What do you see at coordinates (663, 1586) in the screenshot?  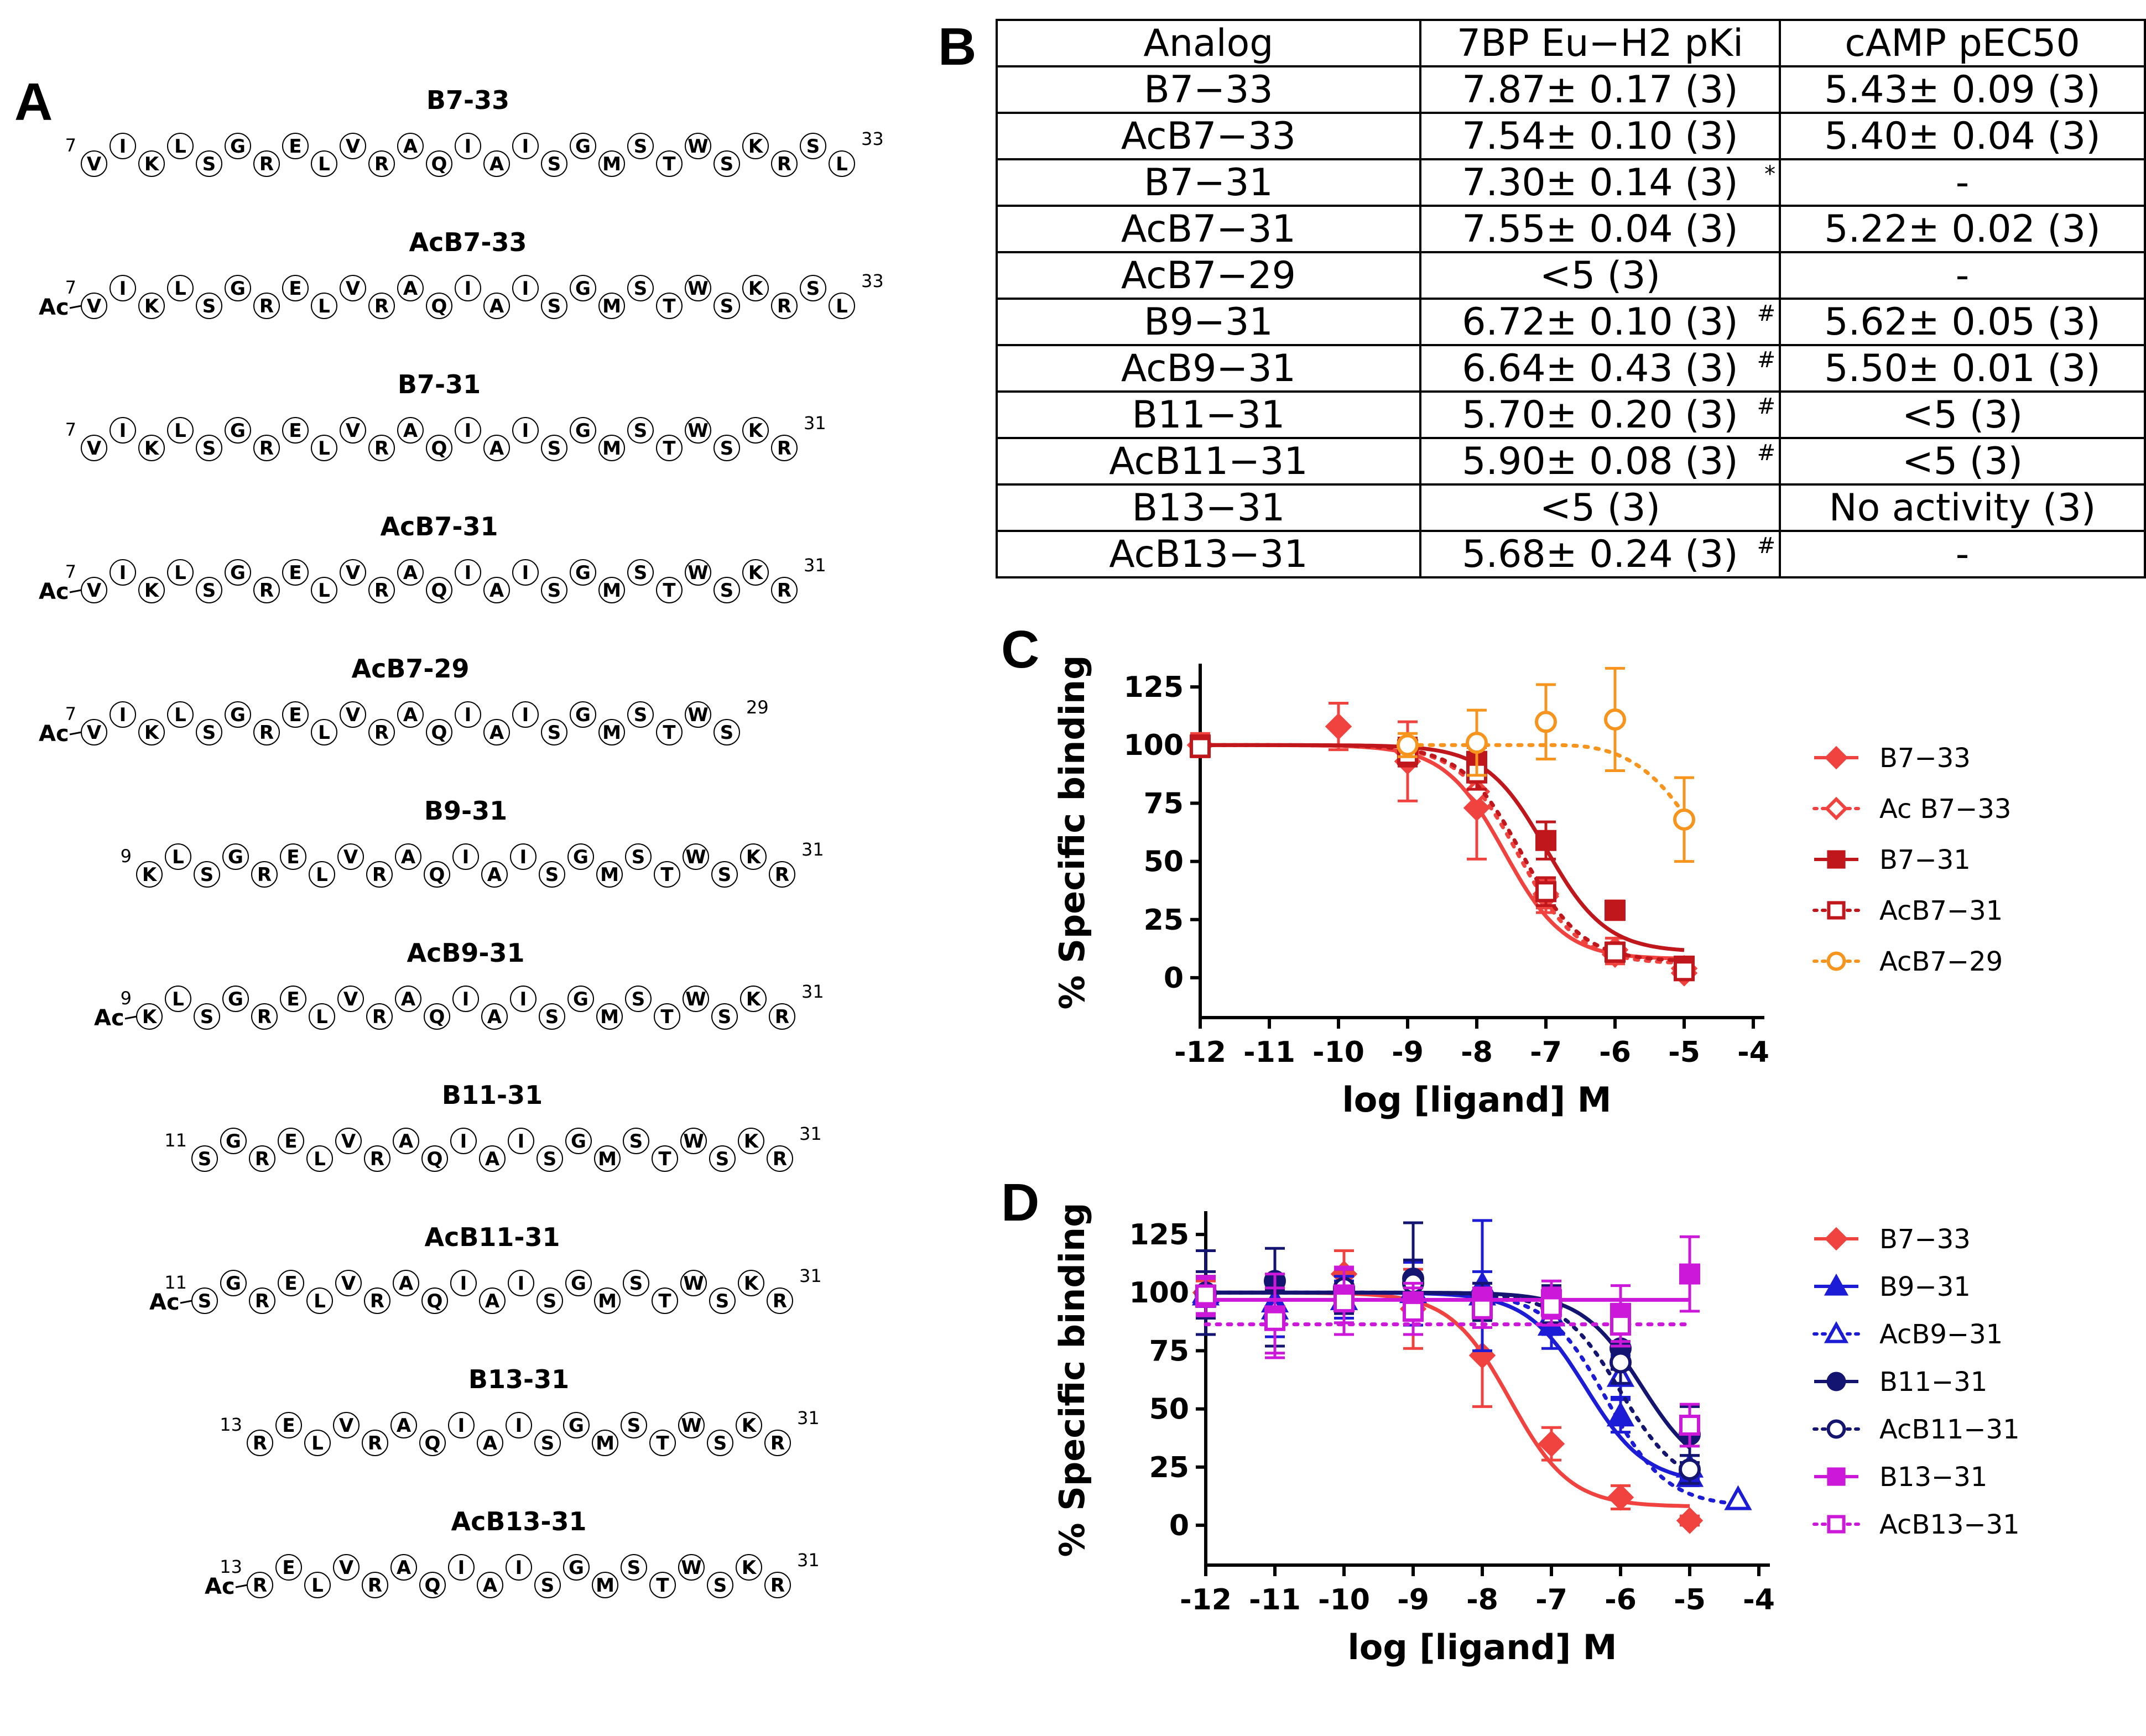 I see `svg-text: T` at bounding box center [663, 1586].